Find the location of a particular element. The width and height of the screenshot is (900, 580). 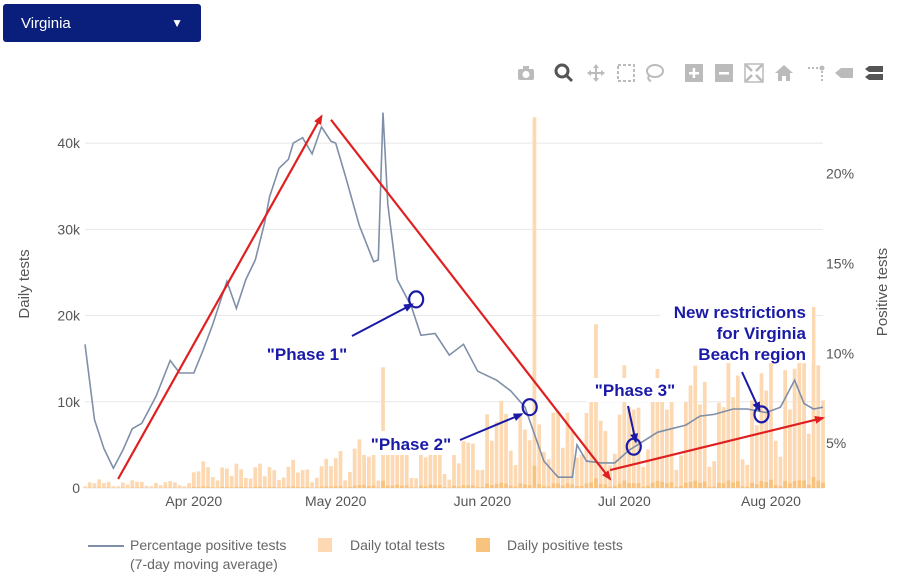

annotation-pointer is located at coordinates (382, 320).